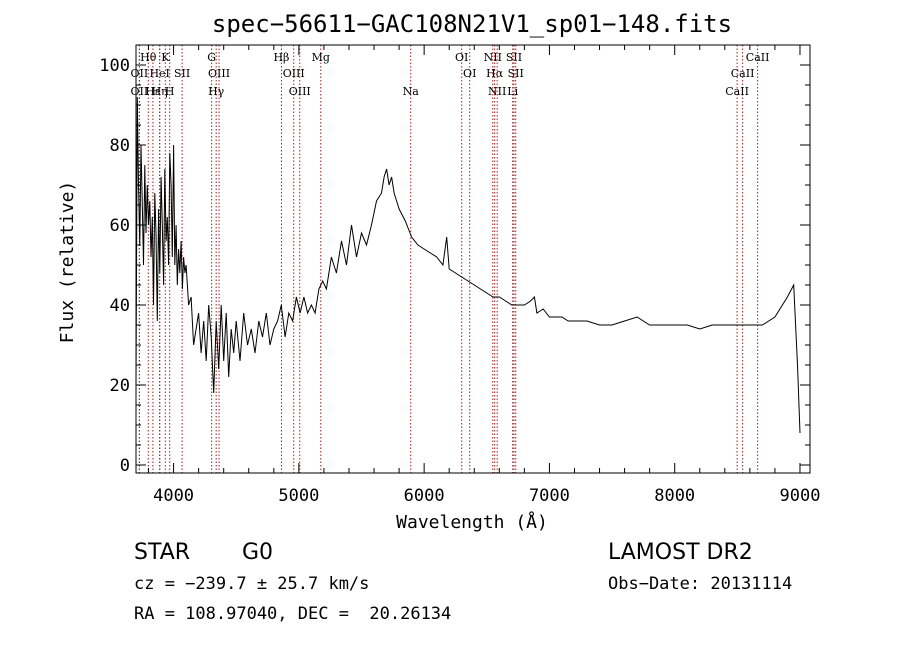 The width and height of the screenshot is (900, 649). What do you see at coordinates (300, 91) in the screenshot?
I see `marker-label-14: OIII` at bounding box center [300, 91].